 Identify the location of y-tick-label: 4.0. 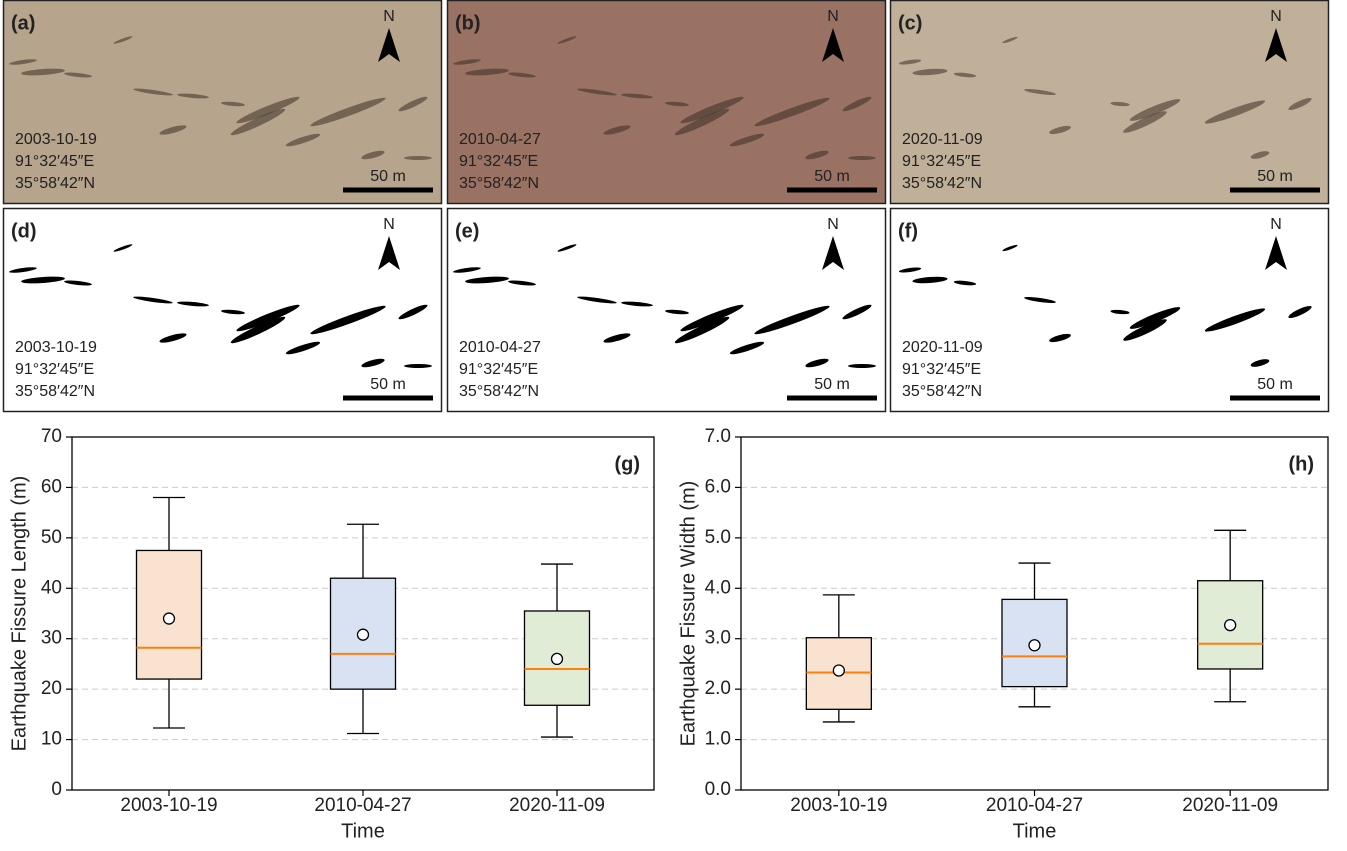
(718, 587).